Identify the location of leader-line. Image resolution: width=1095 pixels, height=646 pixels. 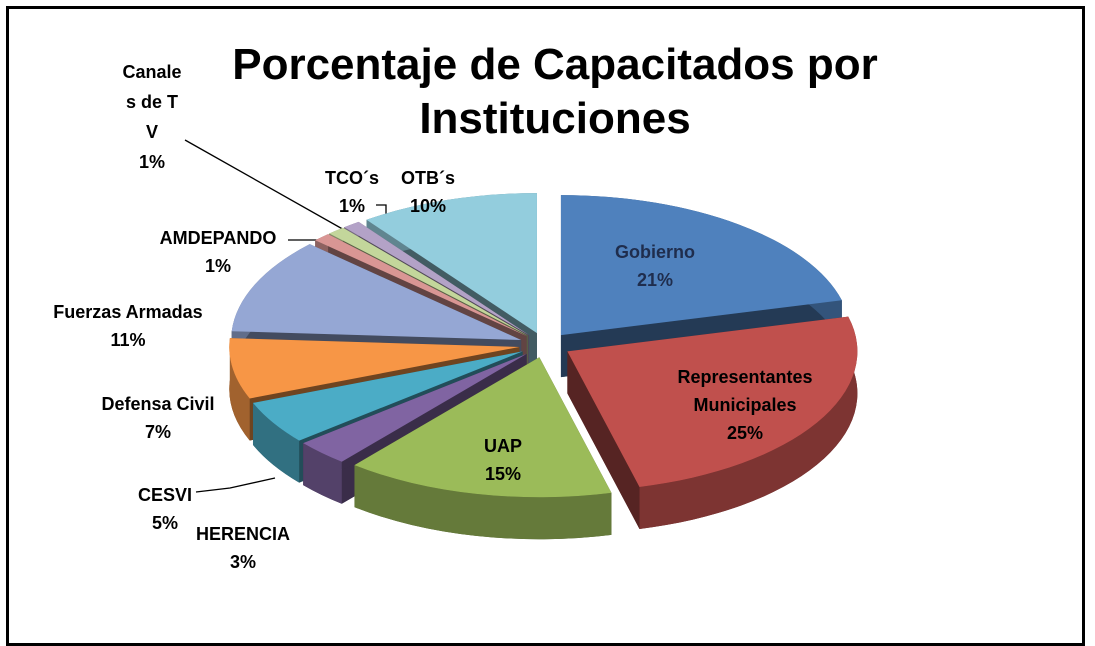
(235, 485).